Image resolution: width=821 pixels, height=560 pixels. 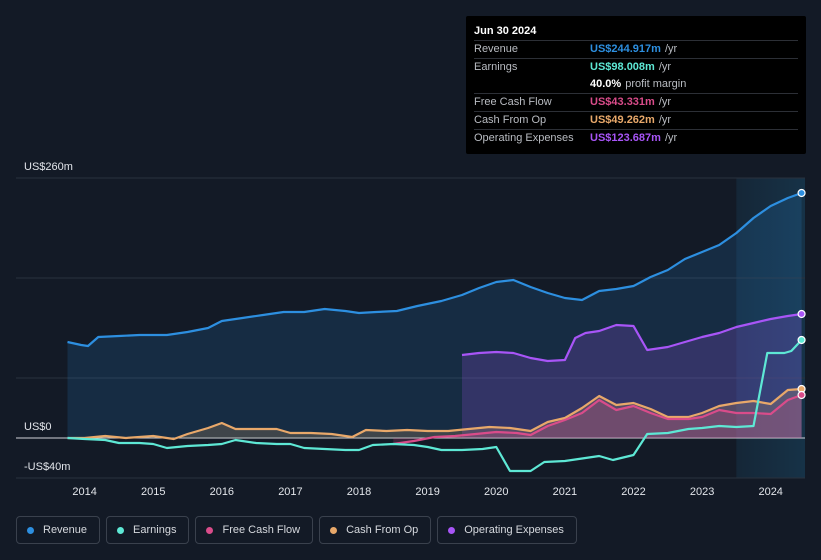 I want to click on tooltip-value: US$244.917m, so click(x=625, y=49).